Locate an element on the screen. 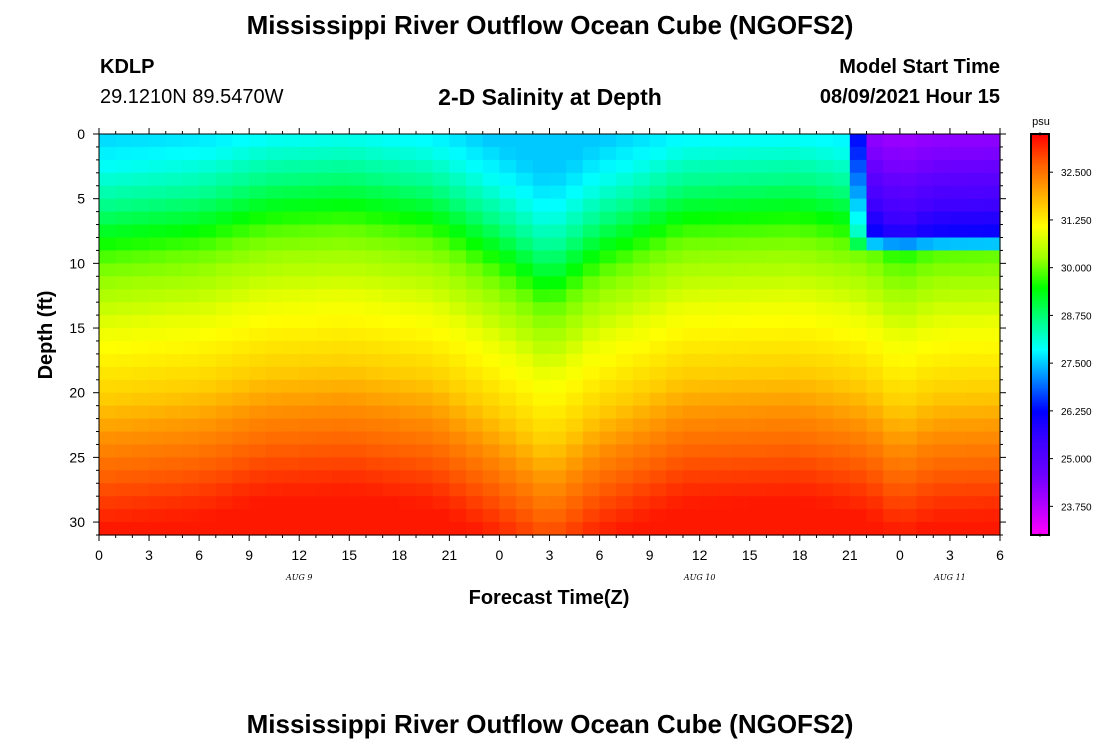 This screenshot has height=750, width=1100. x-tick-label: 18 is located at coordinates (800, 555).